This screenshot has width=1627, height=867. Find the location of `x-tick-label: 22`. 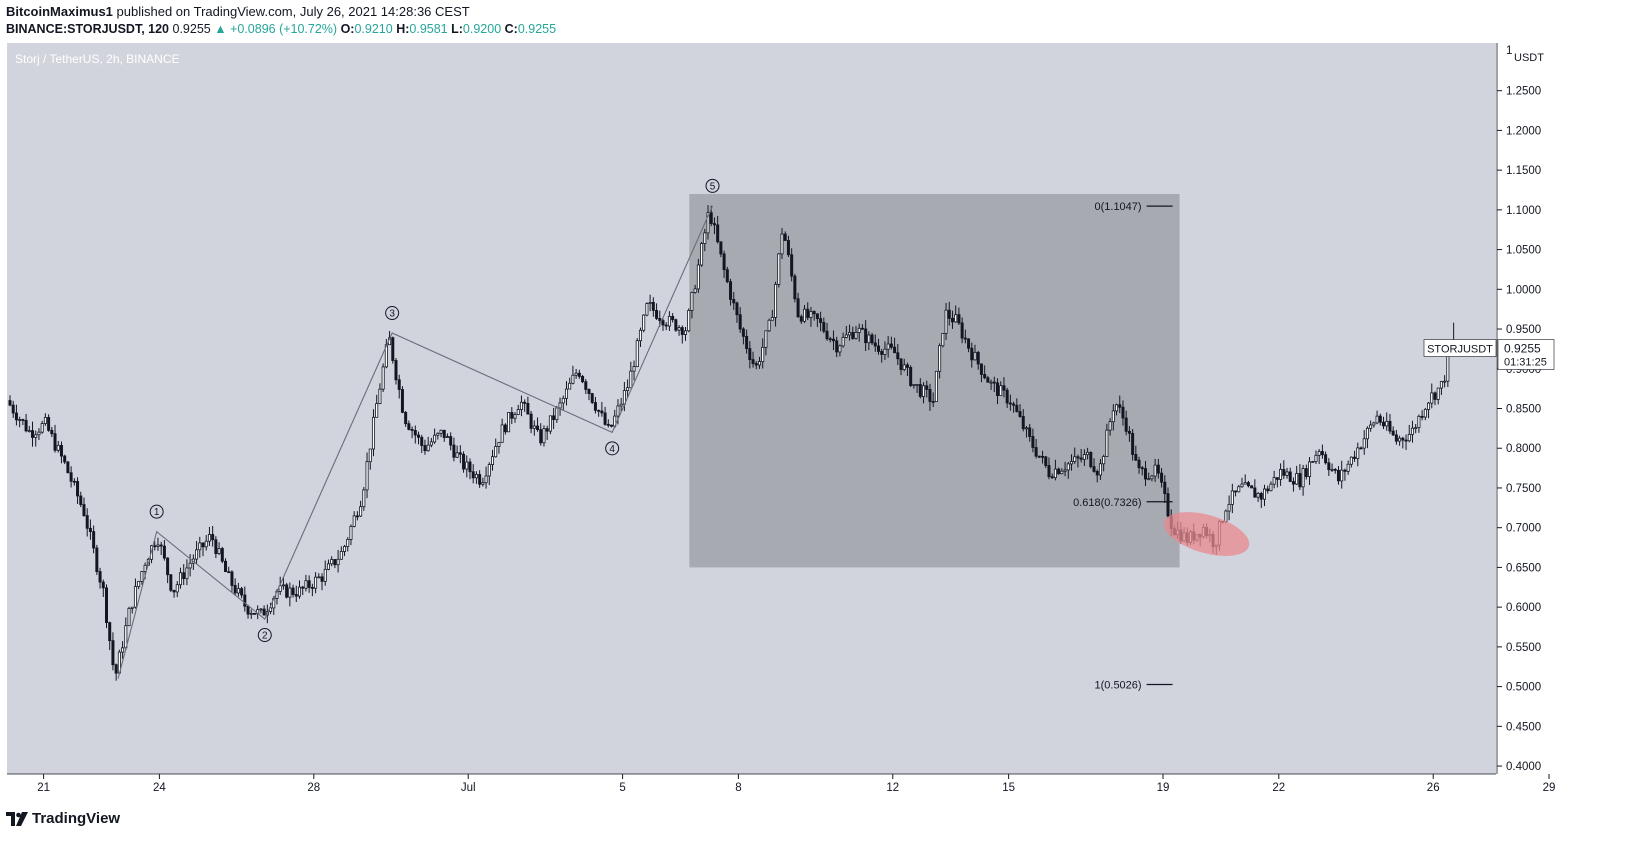

x-tick-label: 22 is located at coordinates (1278, 788).